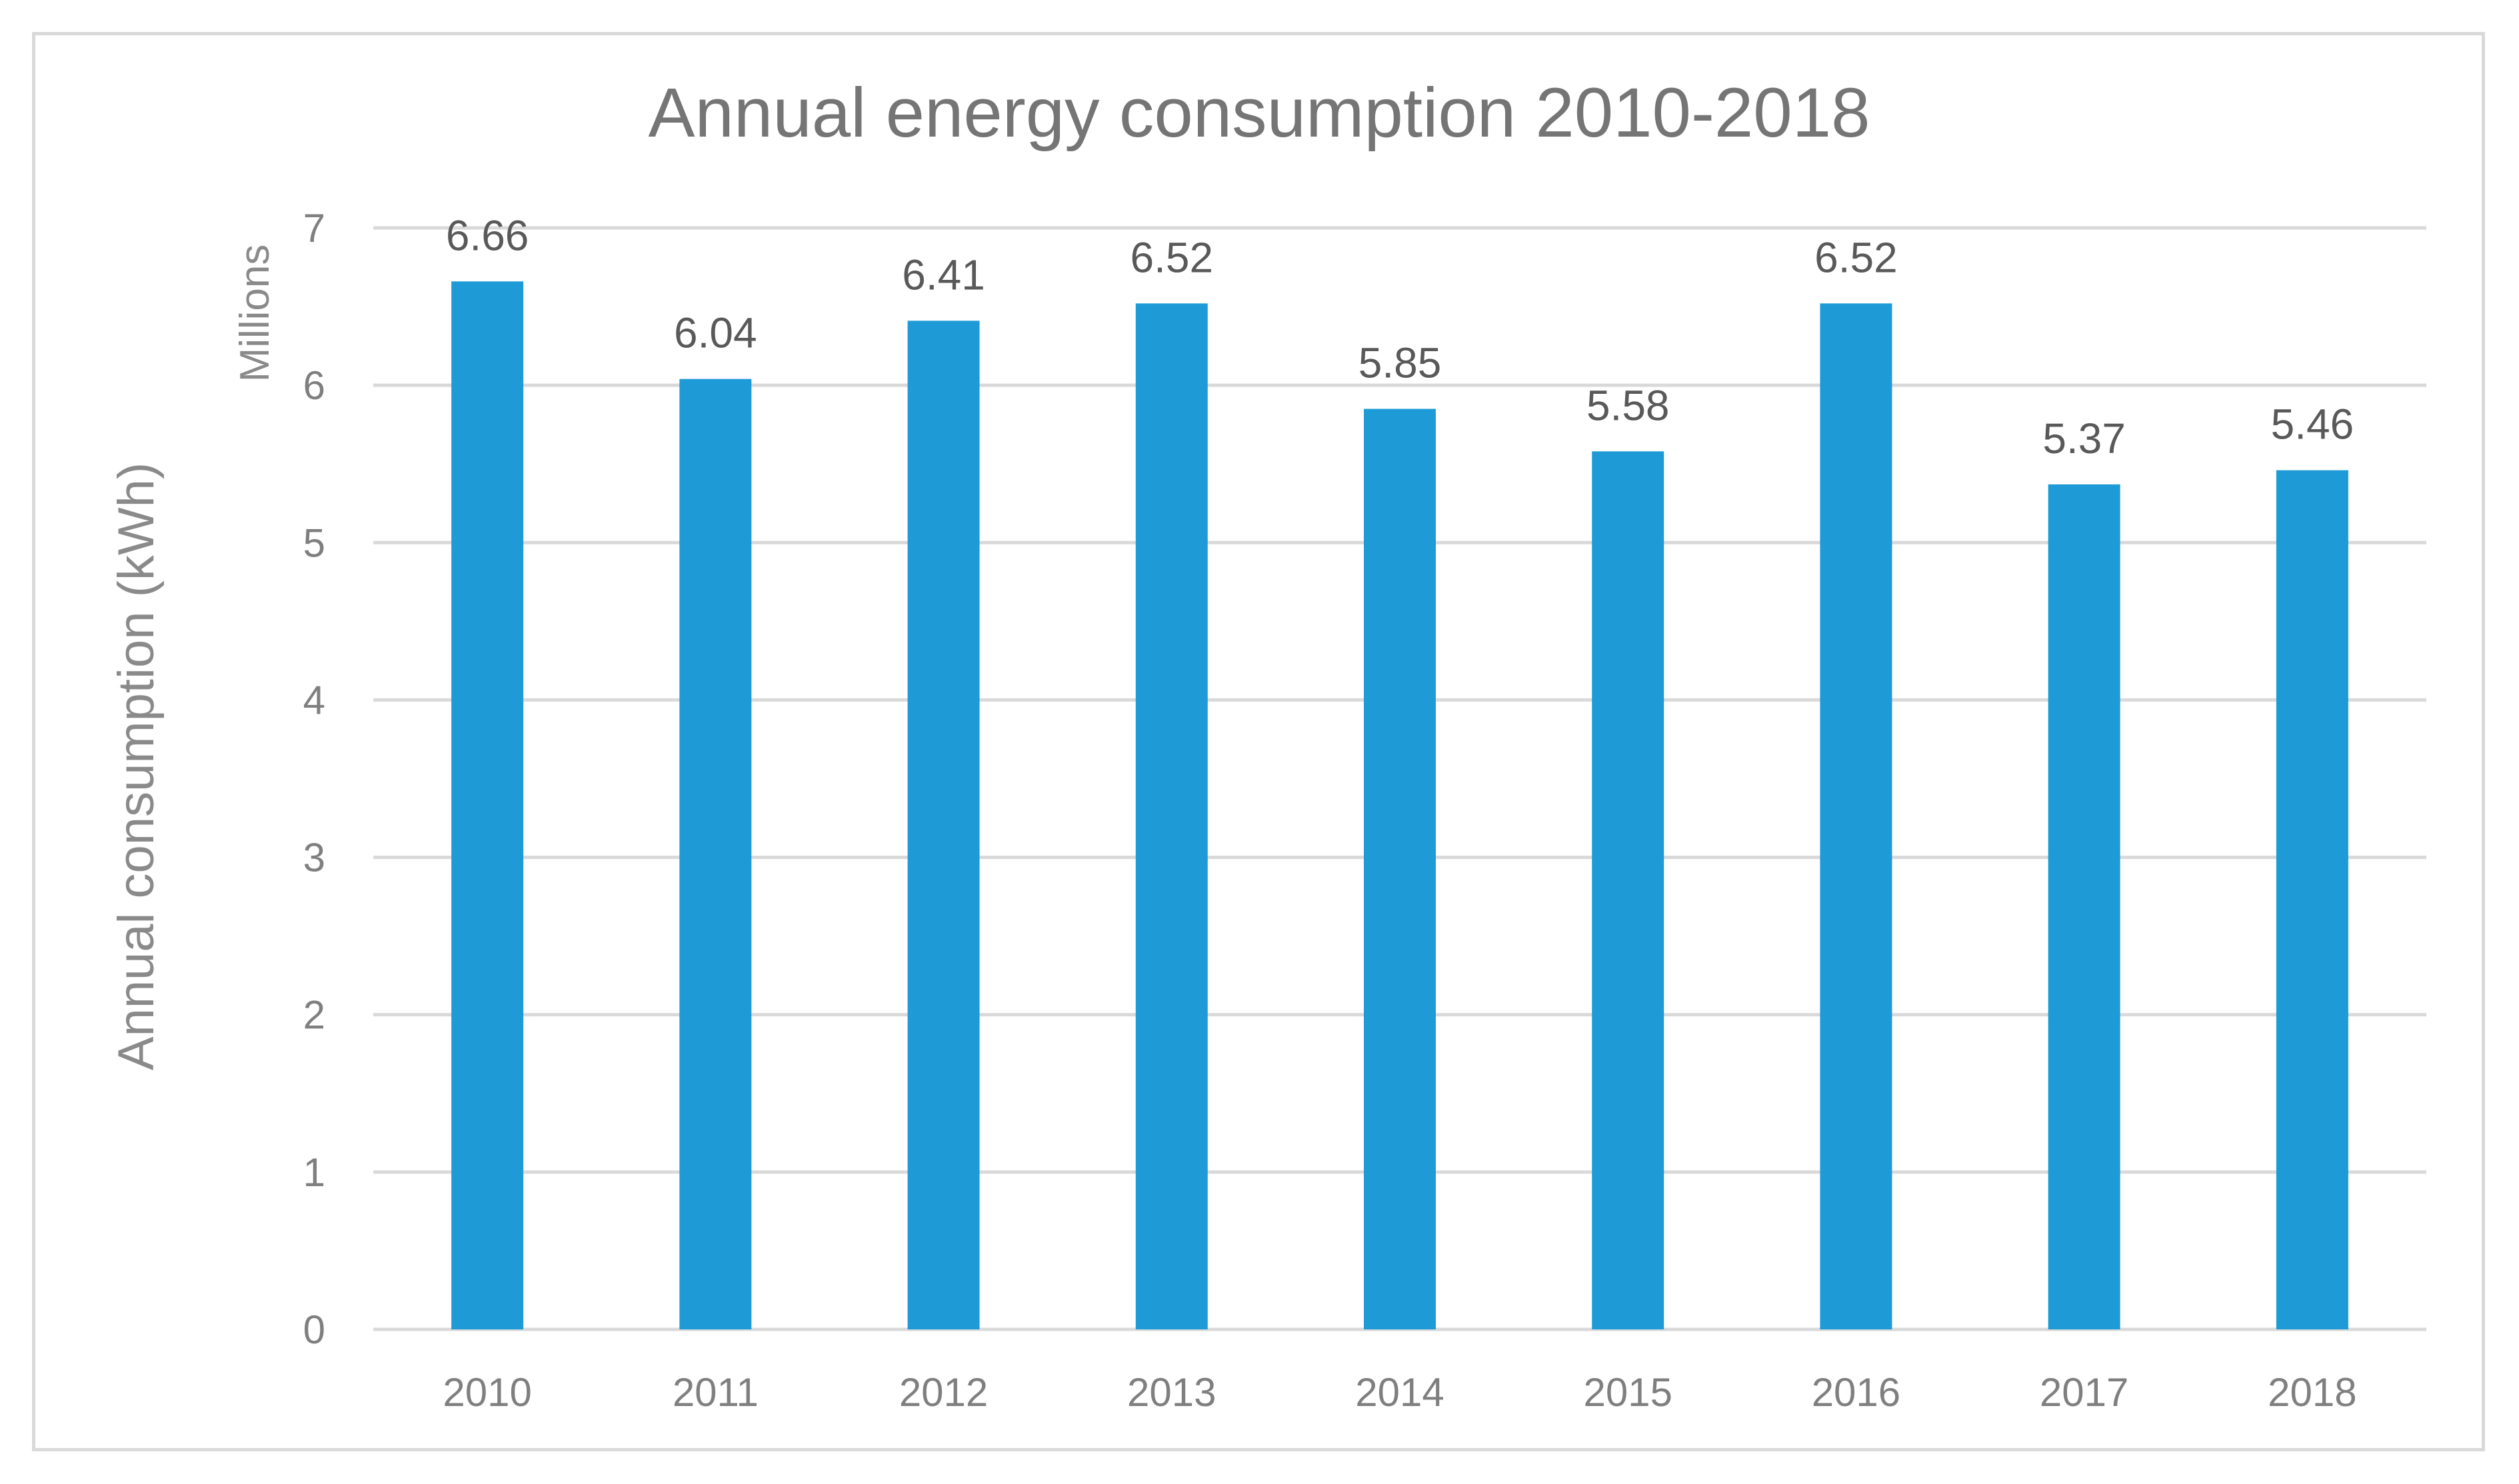  I want to click on bar-2014, so click(1400, 869).